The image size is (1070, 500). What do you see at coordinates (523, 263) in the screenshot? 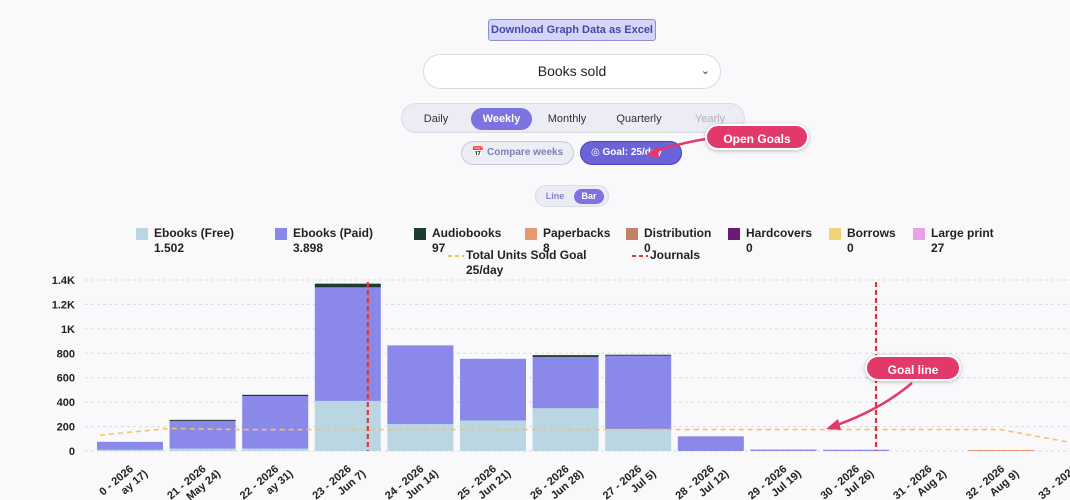
I see `legend-goal: Total Units Sold Goal 25/day` at bounding box center [523, 263].